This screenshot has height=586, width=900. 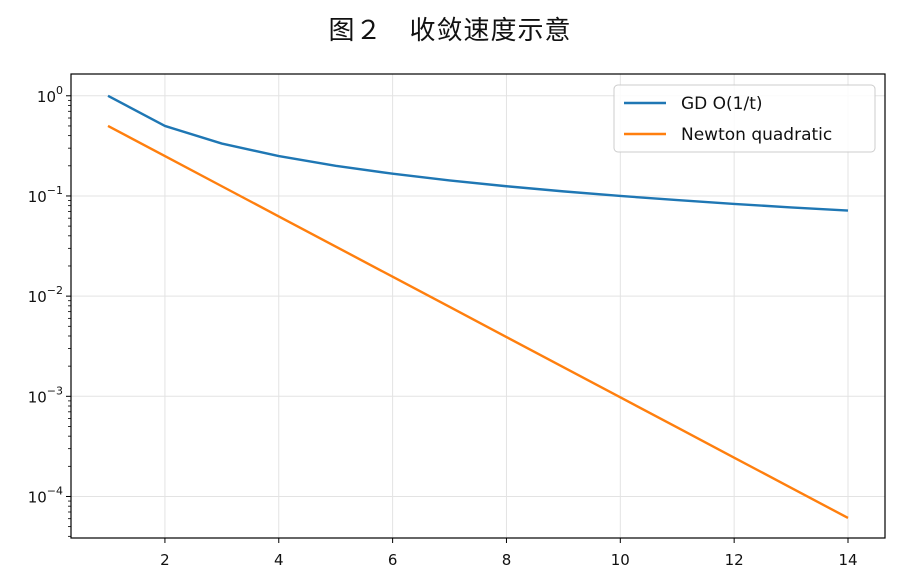 What do you see at coordinates (620, 560) in the screenshot?
I see `x-tick-label: 10` at bounding box center [620, 560].